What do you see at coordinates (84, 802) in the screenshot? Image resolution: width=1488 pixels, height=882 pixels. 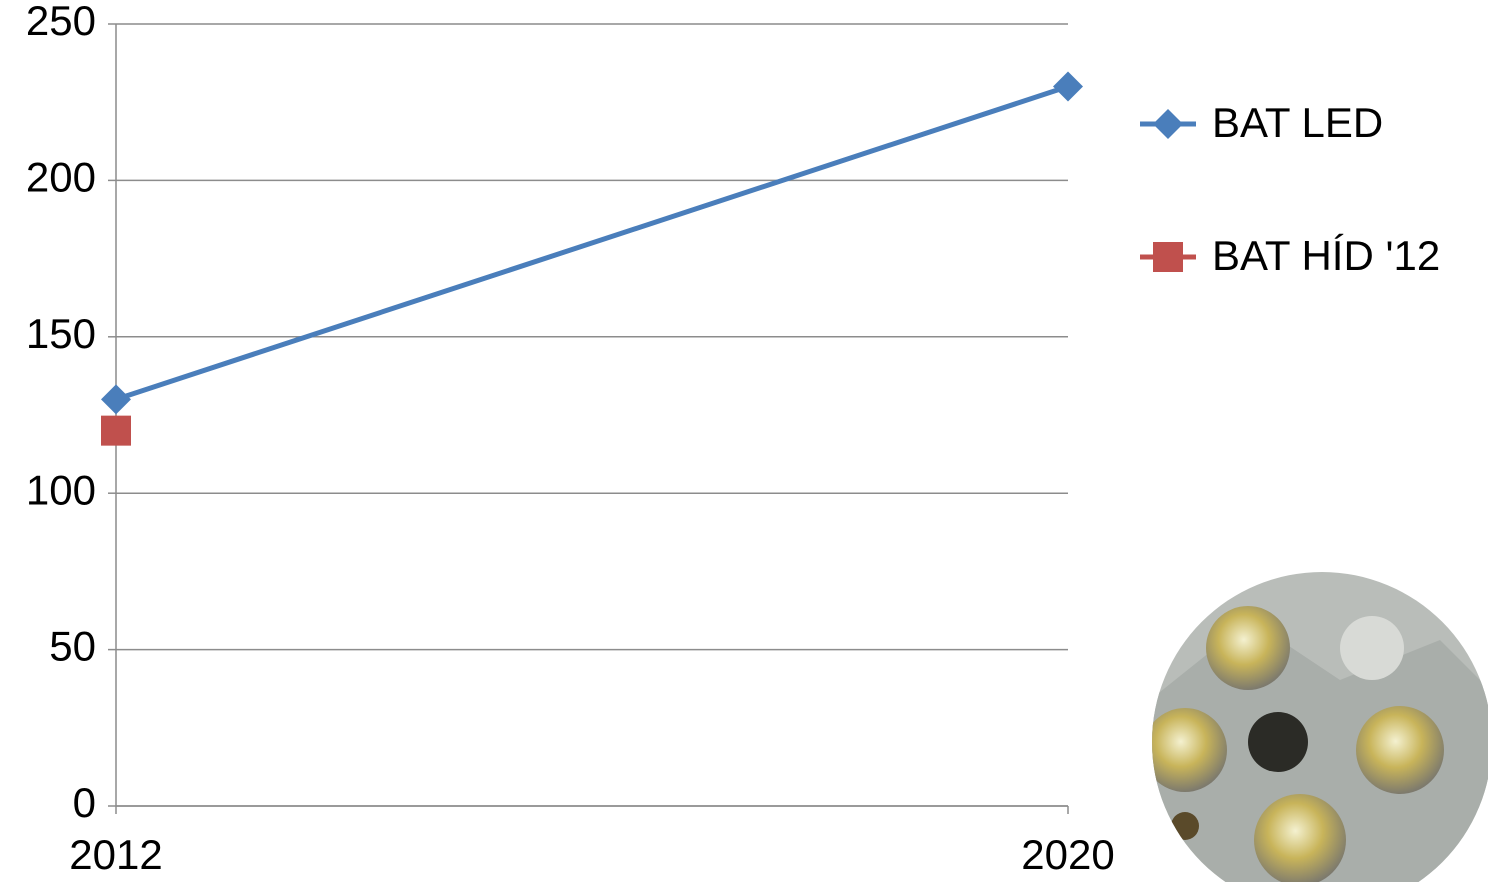 I see `y-tick-label: 0` at bounding box center [84, 802].